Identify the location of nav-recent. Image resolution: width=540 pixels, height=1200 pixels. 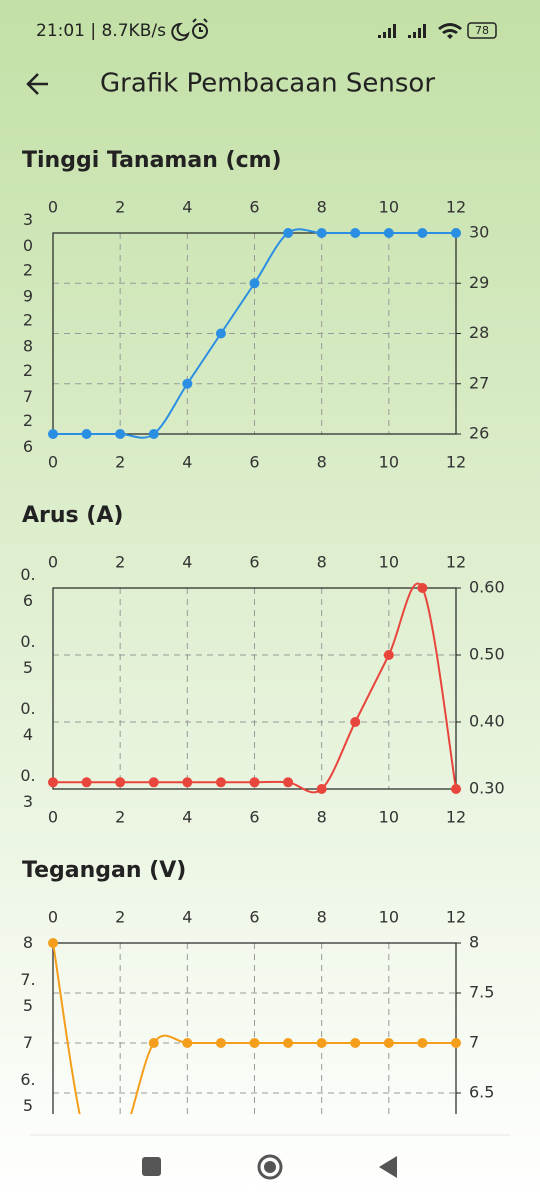
(151, 1166).